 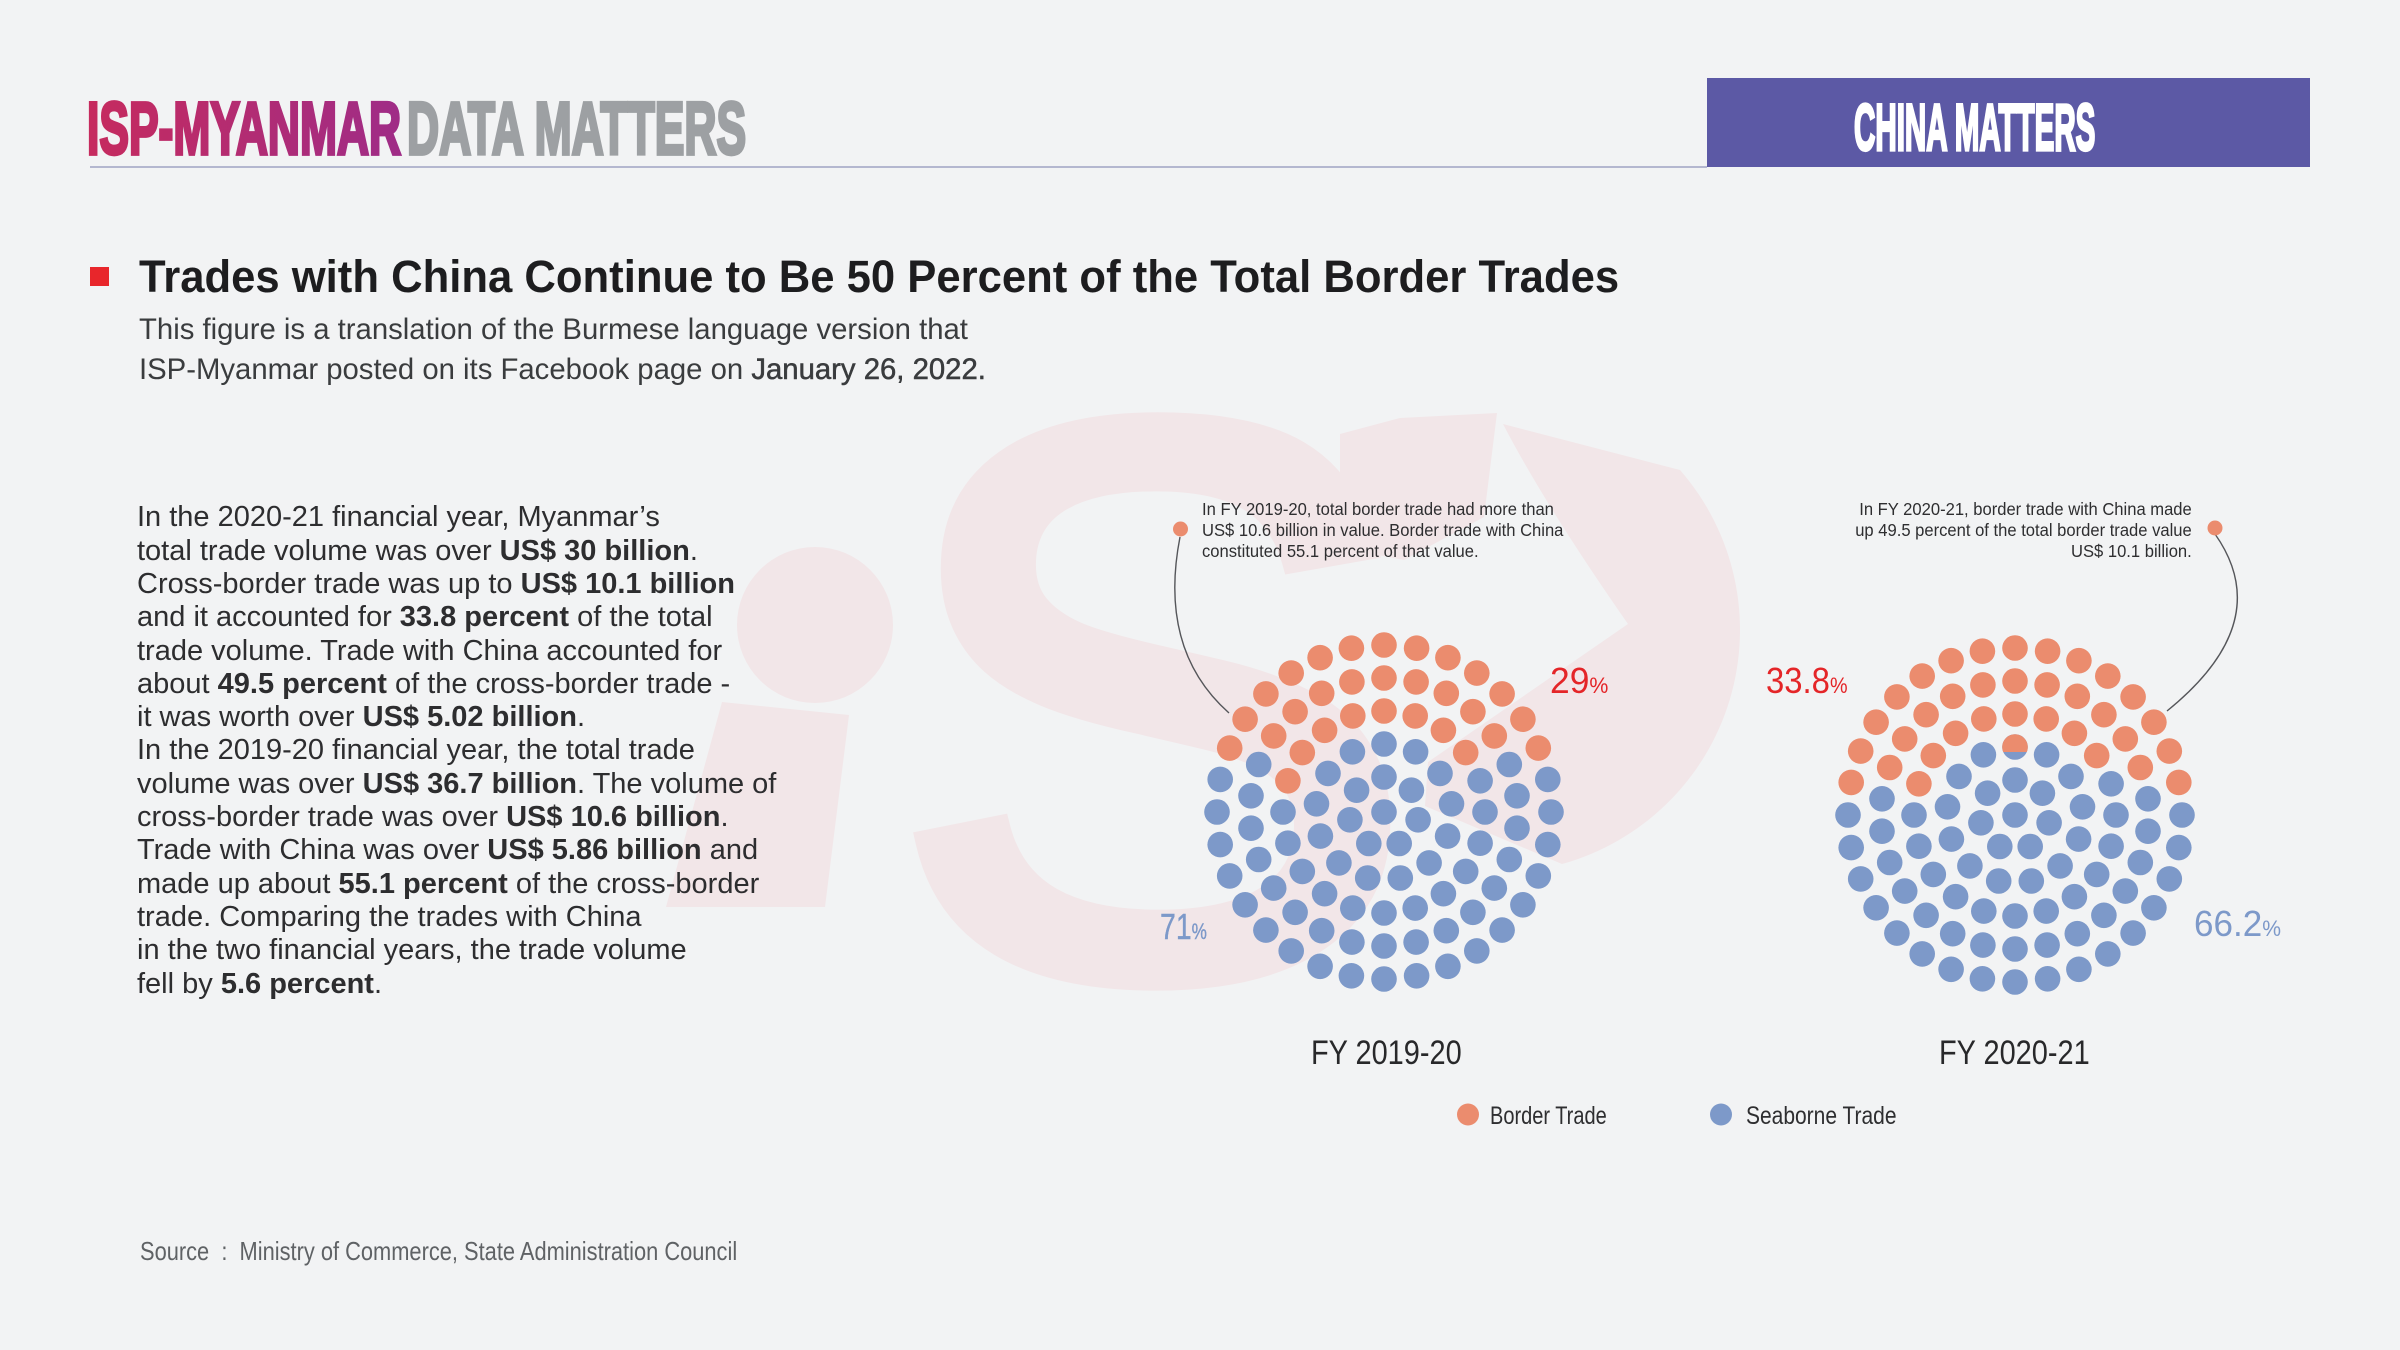 I want to click on svg-text: DATA MATTERS, so click(x=576, y=128).